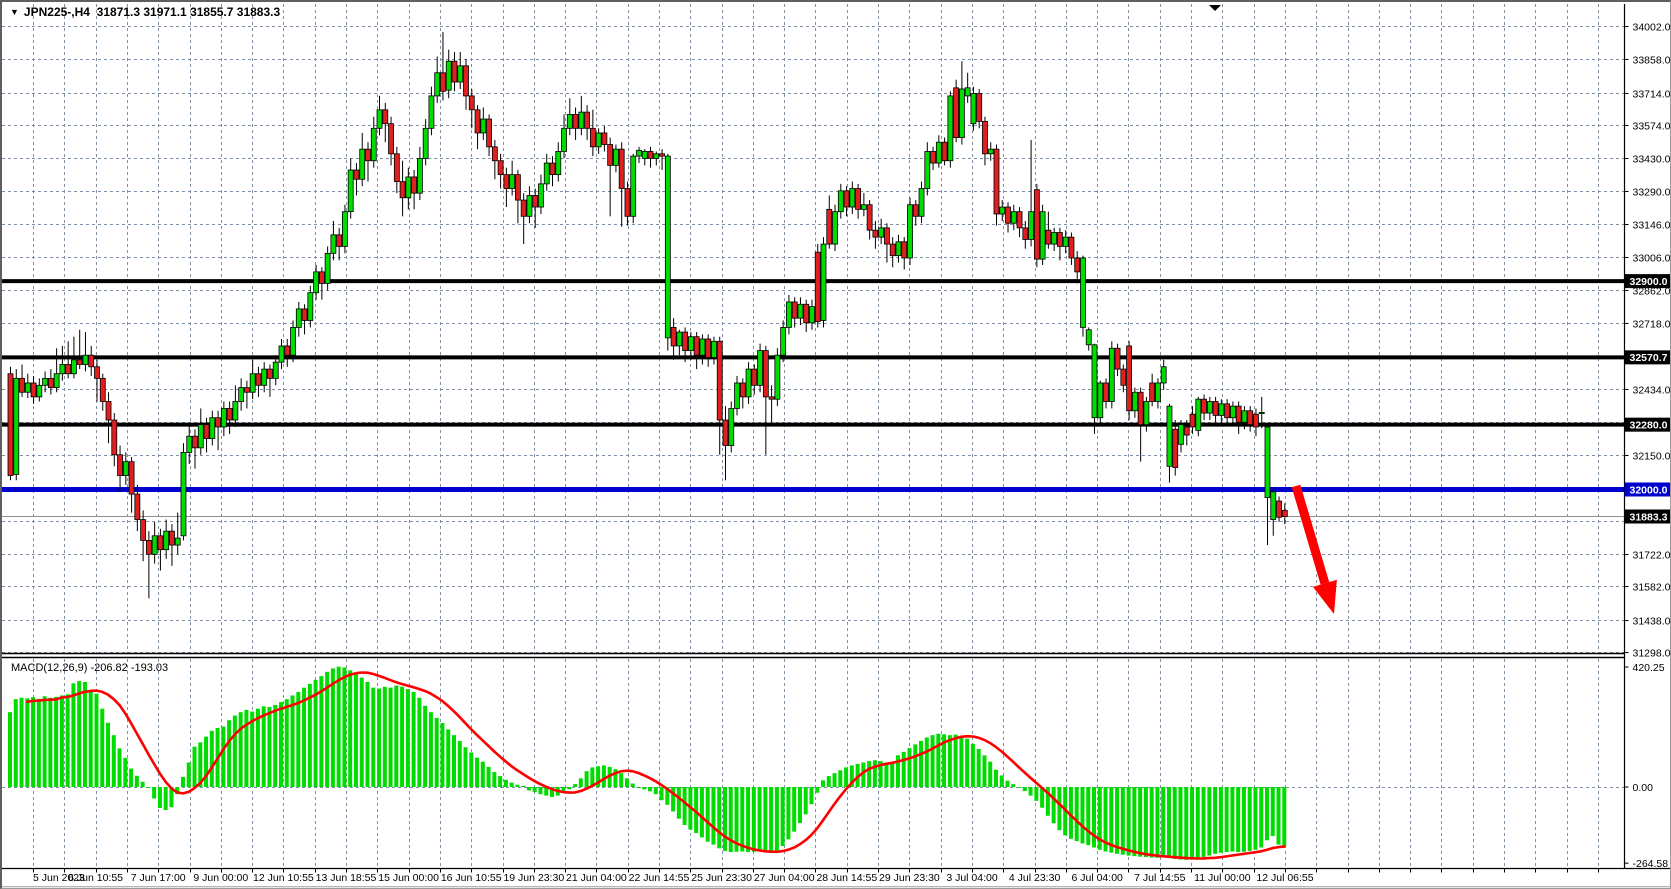  I want to click on svg-text: 31438.0, so click(1652, 621).